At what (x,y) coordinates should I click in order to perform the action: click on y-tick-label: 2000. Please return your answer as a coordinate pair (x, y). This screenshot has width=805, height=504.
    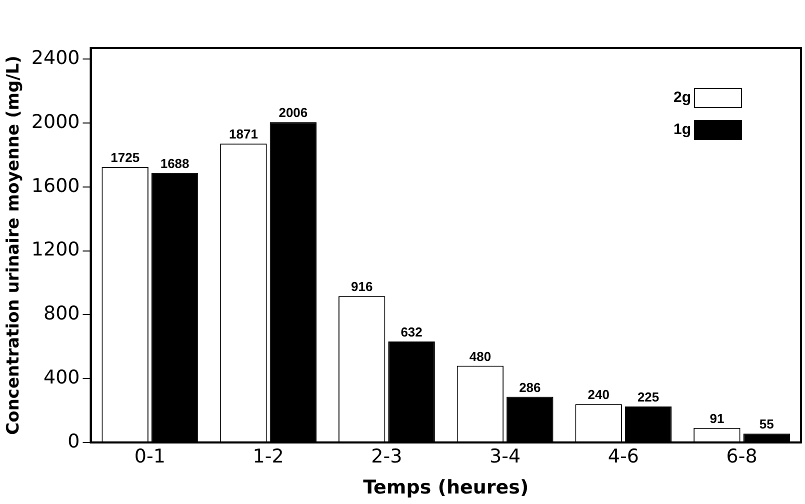
    Looking at the image, I should click on (55, 121).